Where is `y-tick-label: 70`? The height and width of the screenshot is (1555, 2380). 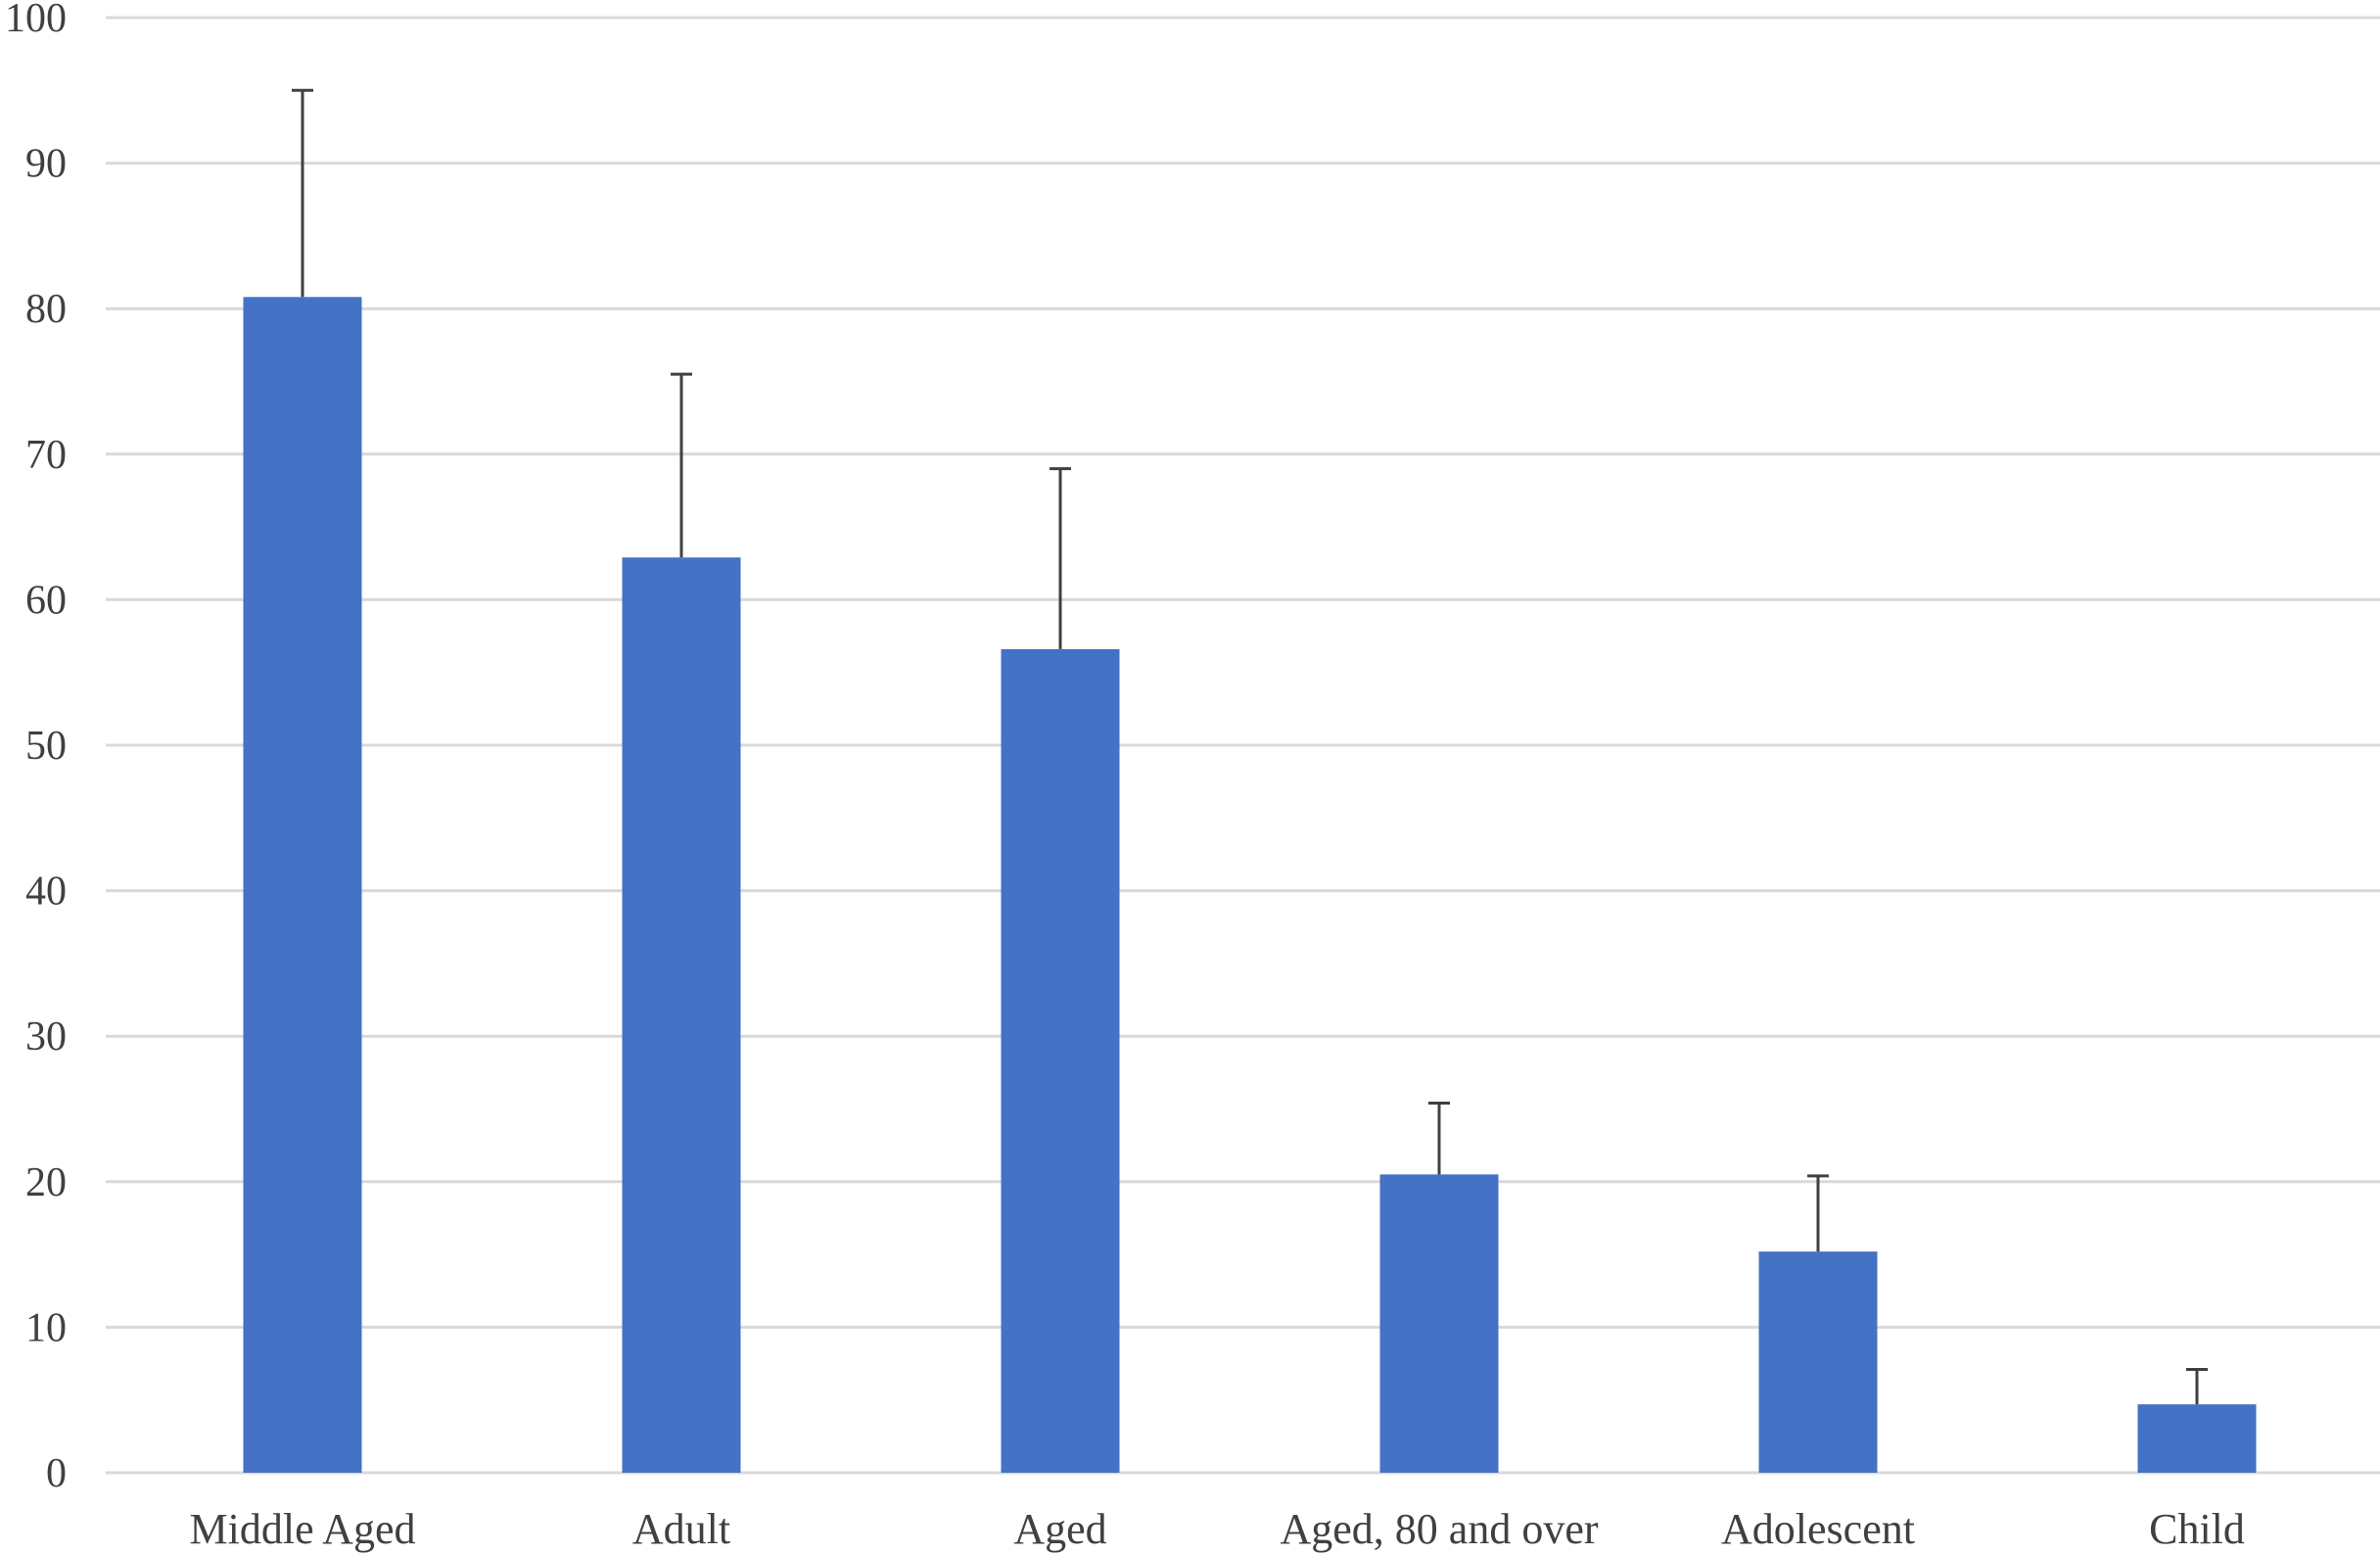
y-tick-label: 70 is located at coordinates (46, 455).